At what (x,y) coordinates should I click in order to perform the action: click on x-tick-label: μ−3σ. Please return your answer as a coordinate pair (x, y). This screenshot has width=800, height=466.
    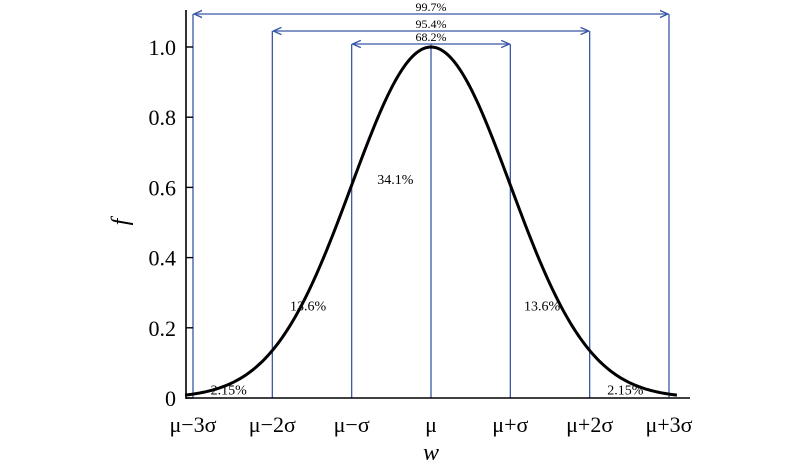
    Looking at the image, I should click on (192, 424).